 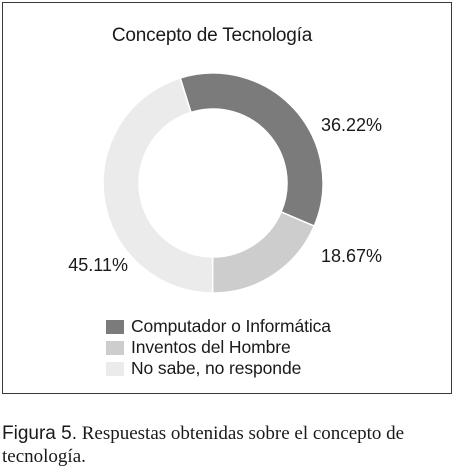 What do you see at coordinates (115, 326) in the screenshot?
I see `legend-swatch-computador` at bounding box center [115, 326].